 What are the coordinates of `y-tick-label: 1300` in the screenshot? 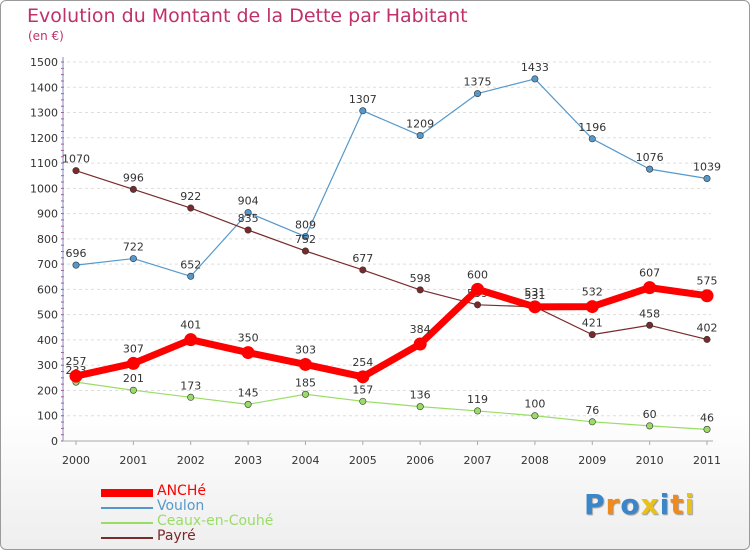 It's located at (44, 113).